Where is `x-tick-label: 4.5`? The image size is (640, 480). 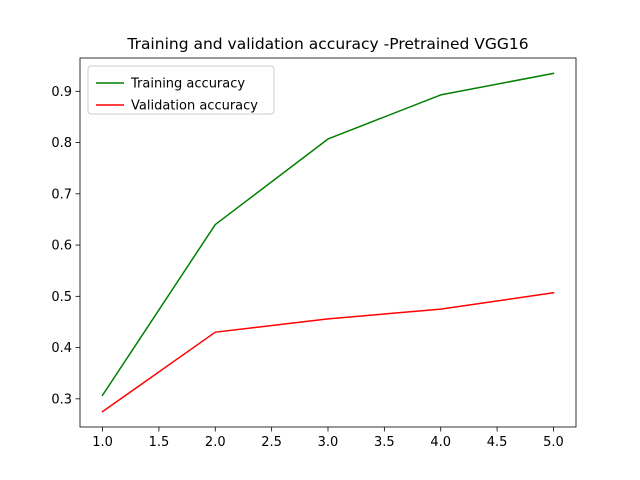 x-tick-label: 4.5 is located at coordinates (497, 442).